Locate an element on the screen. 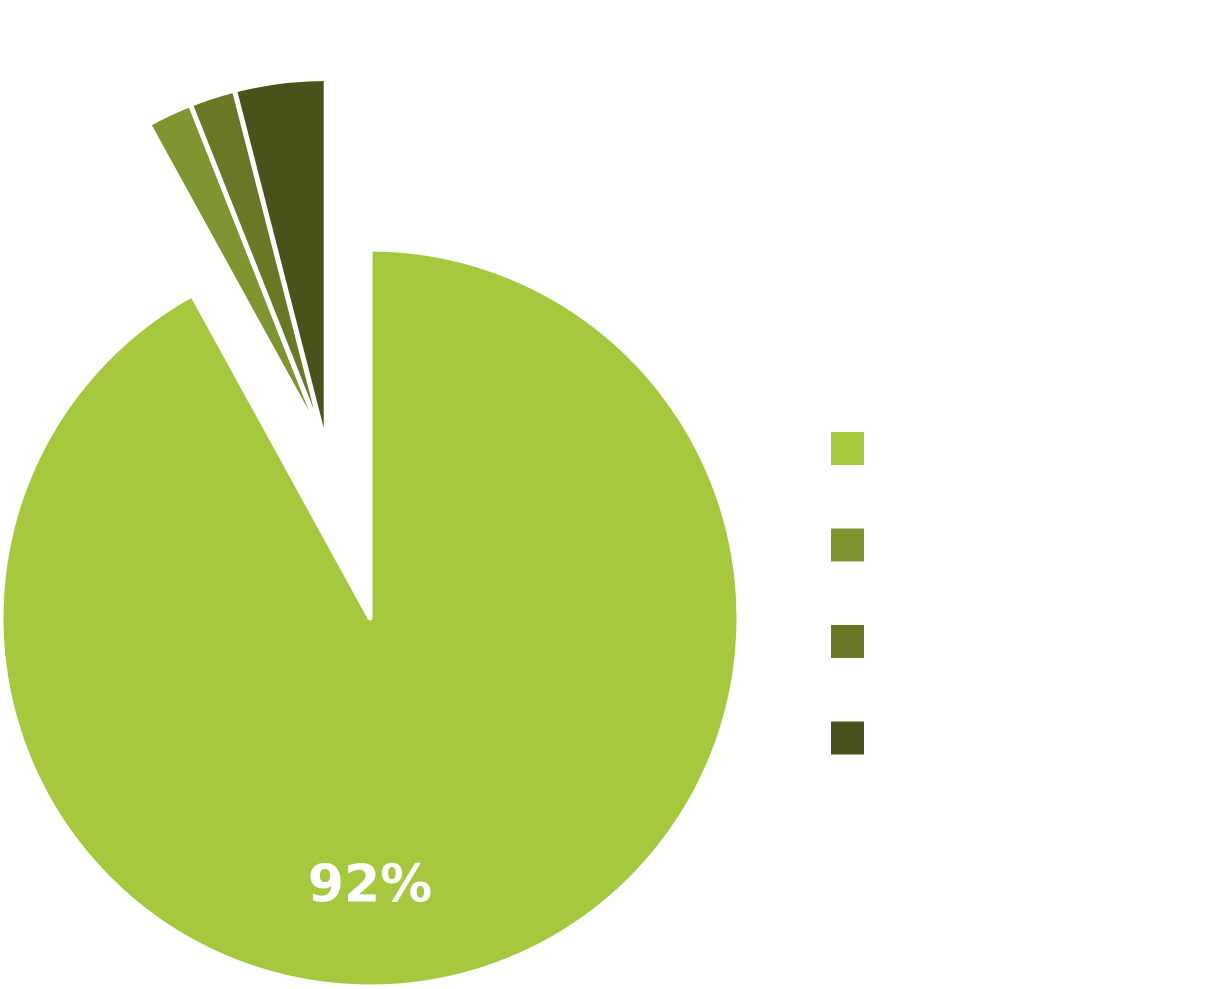  data-label: 92% is located at coordinates (370, 884).